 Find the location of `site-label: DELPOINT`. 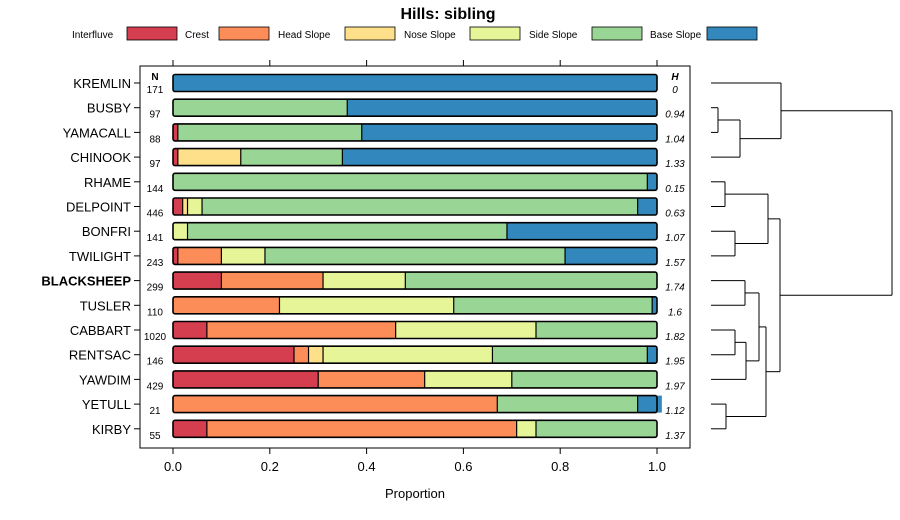

site-label: DELPOINT is located at coordinates (98, 207).